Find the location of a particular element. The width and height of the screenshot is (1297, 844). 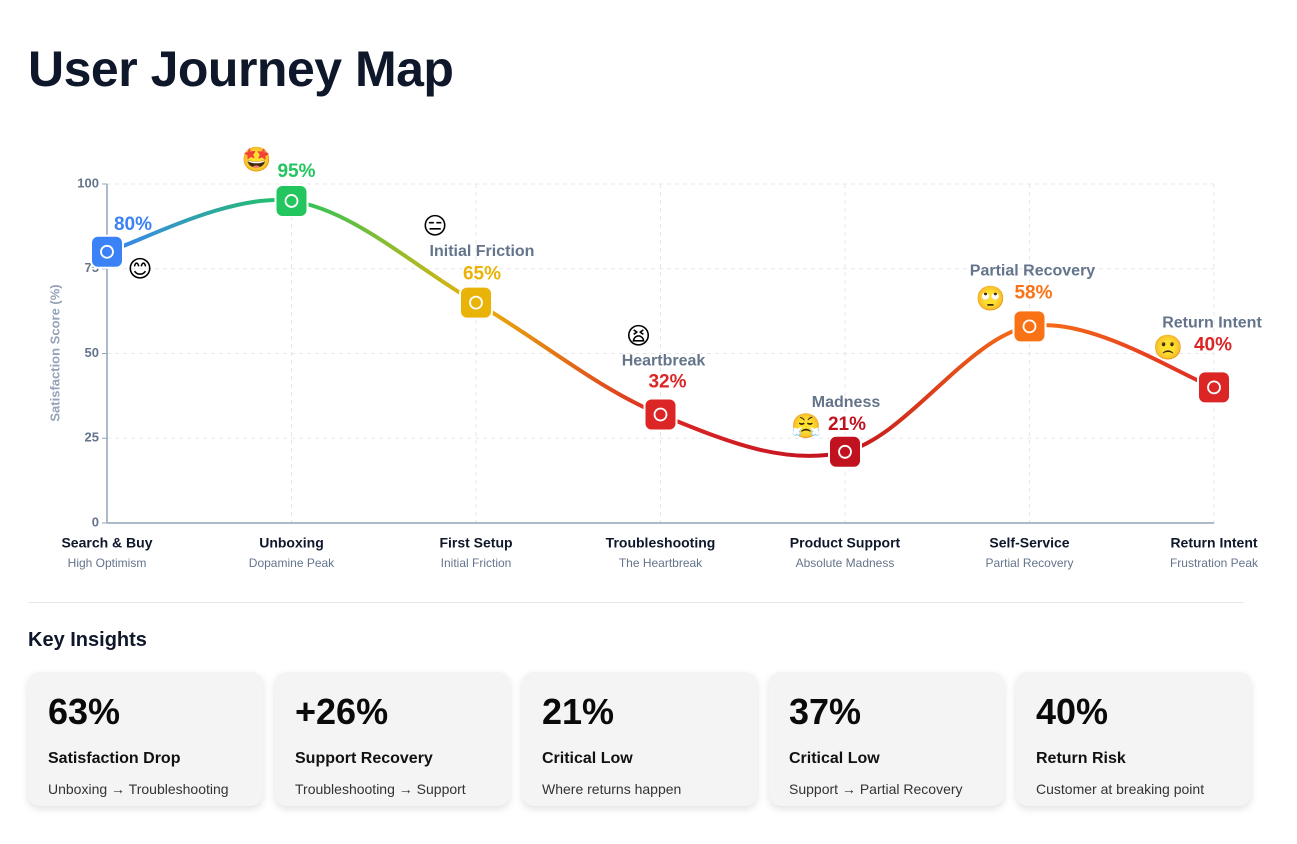

y-axis-label: Satisfaction Score (%) is located at coordinates (54, 352).